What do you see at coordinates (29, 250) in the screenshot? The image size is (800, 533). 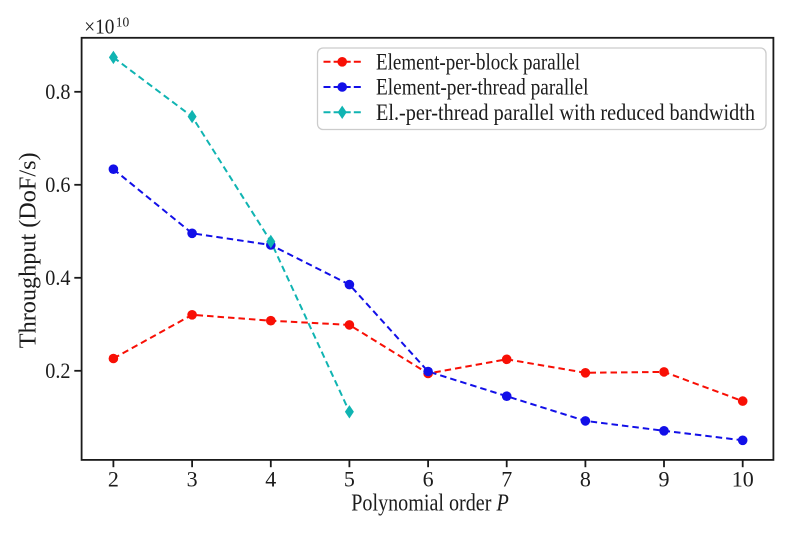 I see `svg-text: Throughput (DoF/s)` at bounding box center [29, 250].